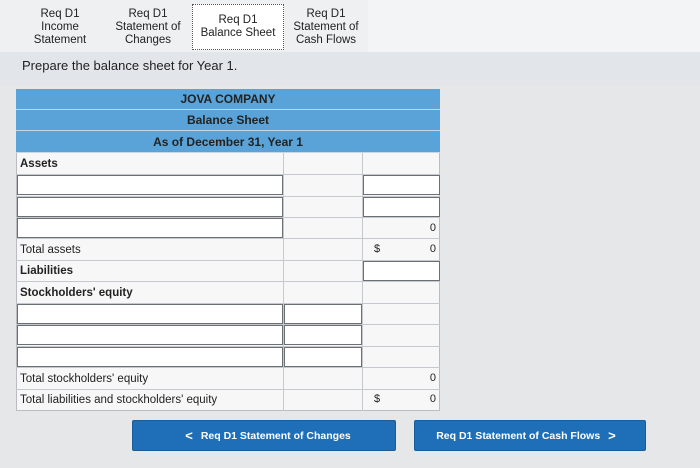 The width and height of the screenshot is (700, 468). Describe the element at coordinates (518, 435) in the screenshot. I see `next-button-label: Req D1 Statement of Cash Flows` at that location.